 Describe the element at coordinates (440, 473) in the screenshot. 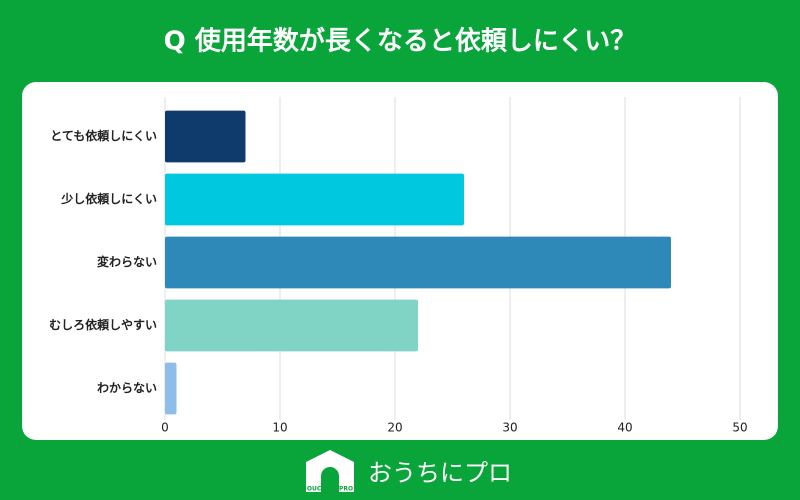

I see `logo-text: おうちにプロ` at that location.